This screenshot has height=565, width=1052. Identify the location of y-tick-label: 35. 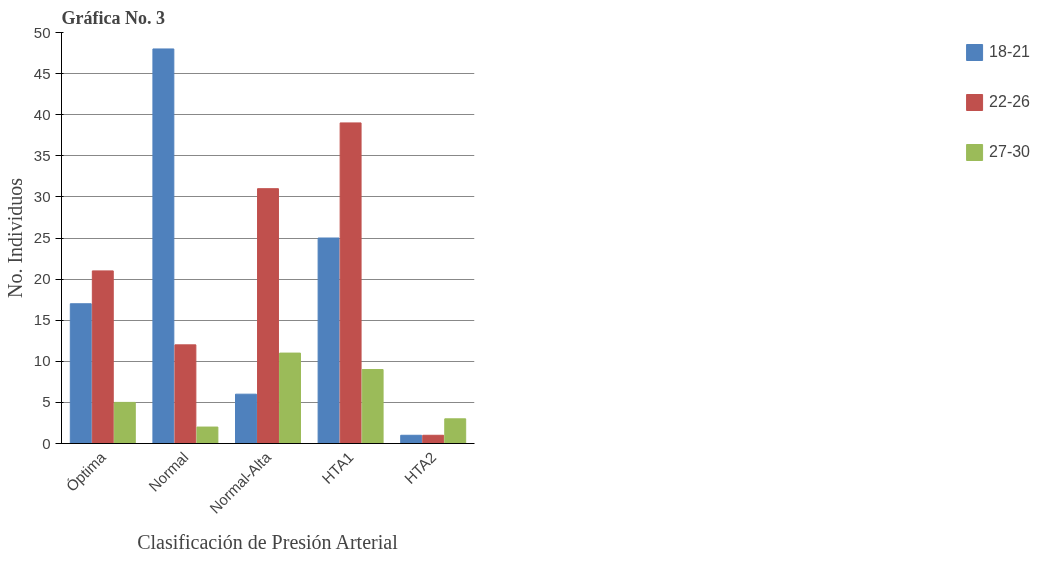
(42, 155).